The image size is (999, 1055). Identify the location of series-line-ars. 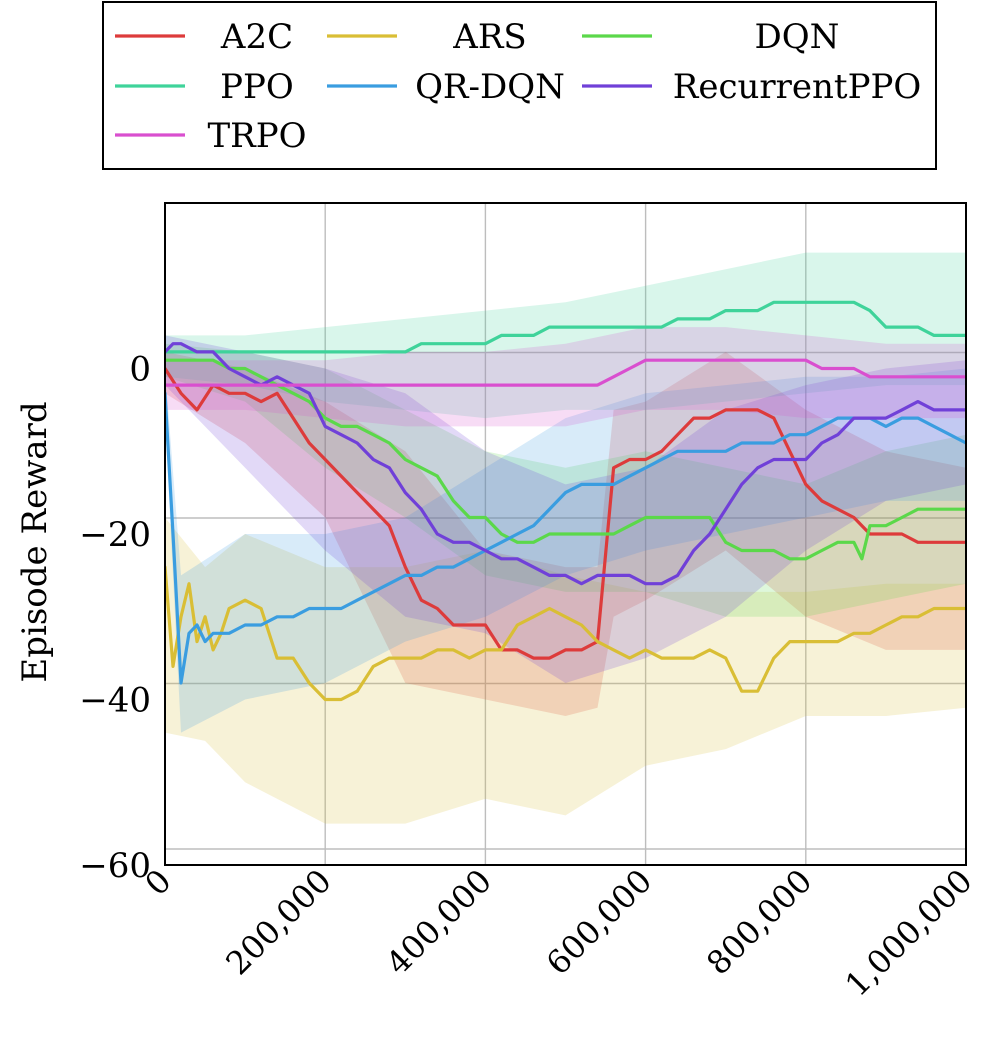
(565, 633).